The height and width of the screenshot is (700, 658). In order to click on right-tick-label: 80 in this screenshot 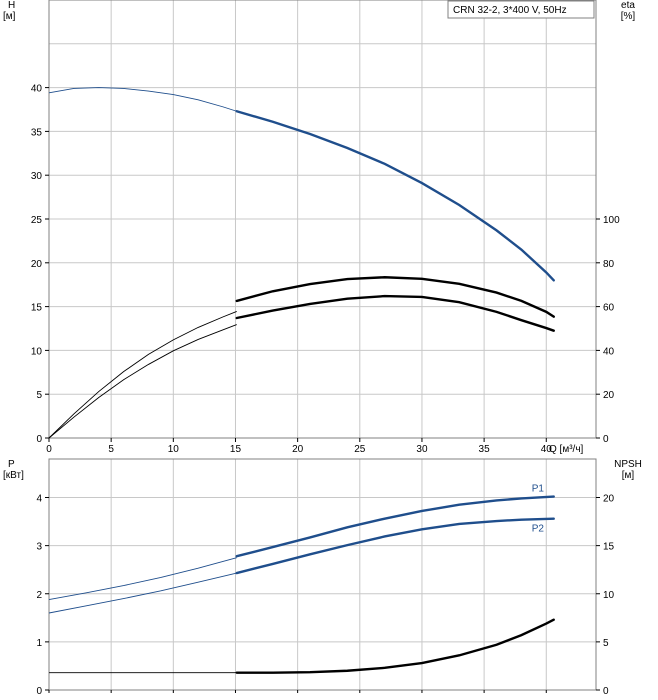, I will do `click(609, 264)`.